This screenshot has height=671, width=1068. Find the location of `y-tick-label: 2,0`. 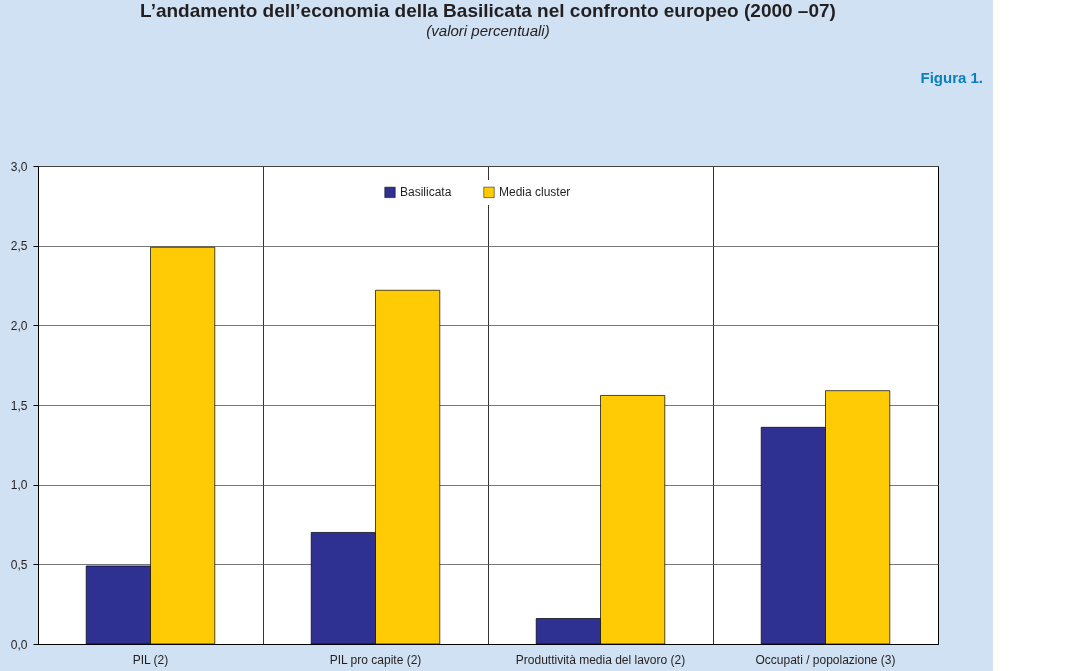

y-tick-label: 2,0 is located at coordinates (19, 325).